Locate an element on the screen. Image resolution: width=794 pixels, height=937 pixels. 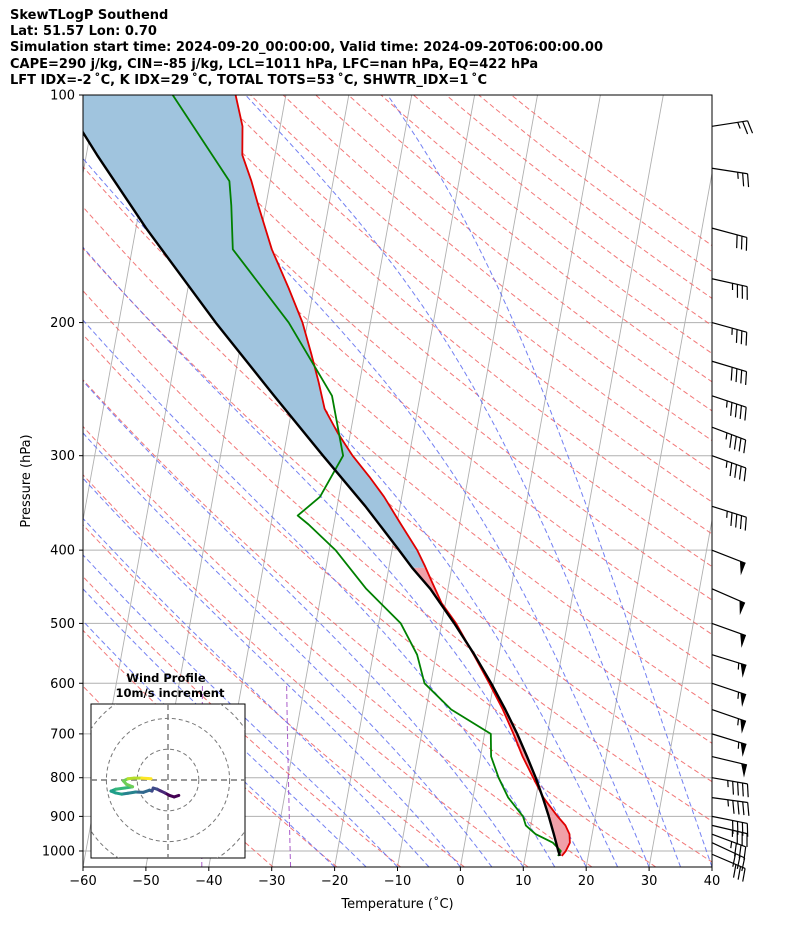
y-tick-label: 100 is located at coordinates (62, 96).